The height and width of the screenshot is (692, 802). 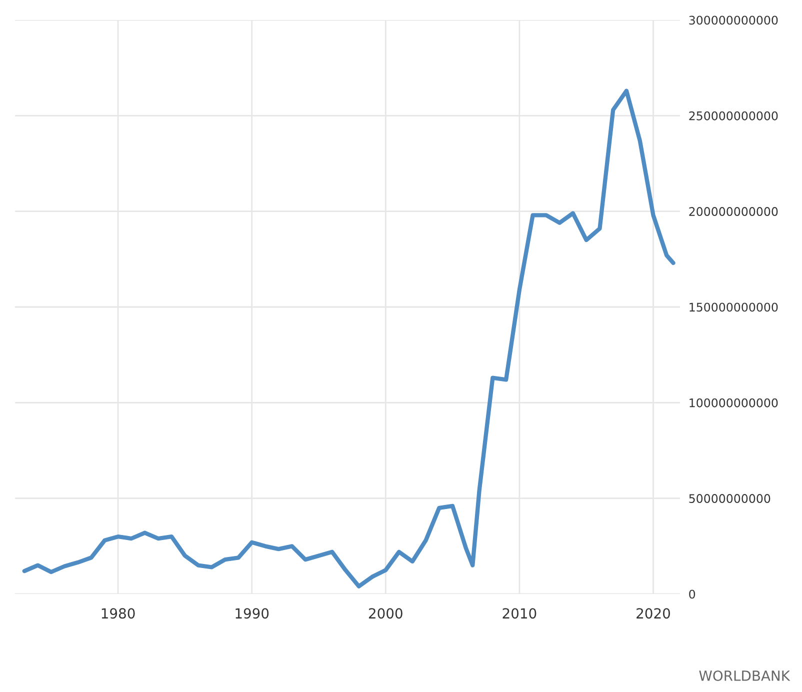 What do you see at coordinates (734, 307) in the screenshot?
I see `y-tick-label: 150000000000` at bounding box center [734, 307].